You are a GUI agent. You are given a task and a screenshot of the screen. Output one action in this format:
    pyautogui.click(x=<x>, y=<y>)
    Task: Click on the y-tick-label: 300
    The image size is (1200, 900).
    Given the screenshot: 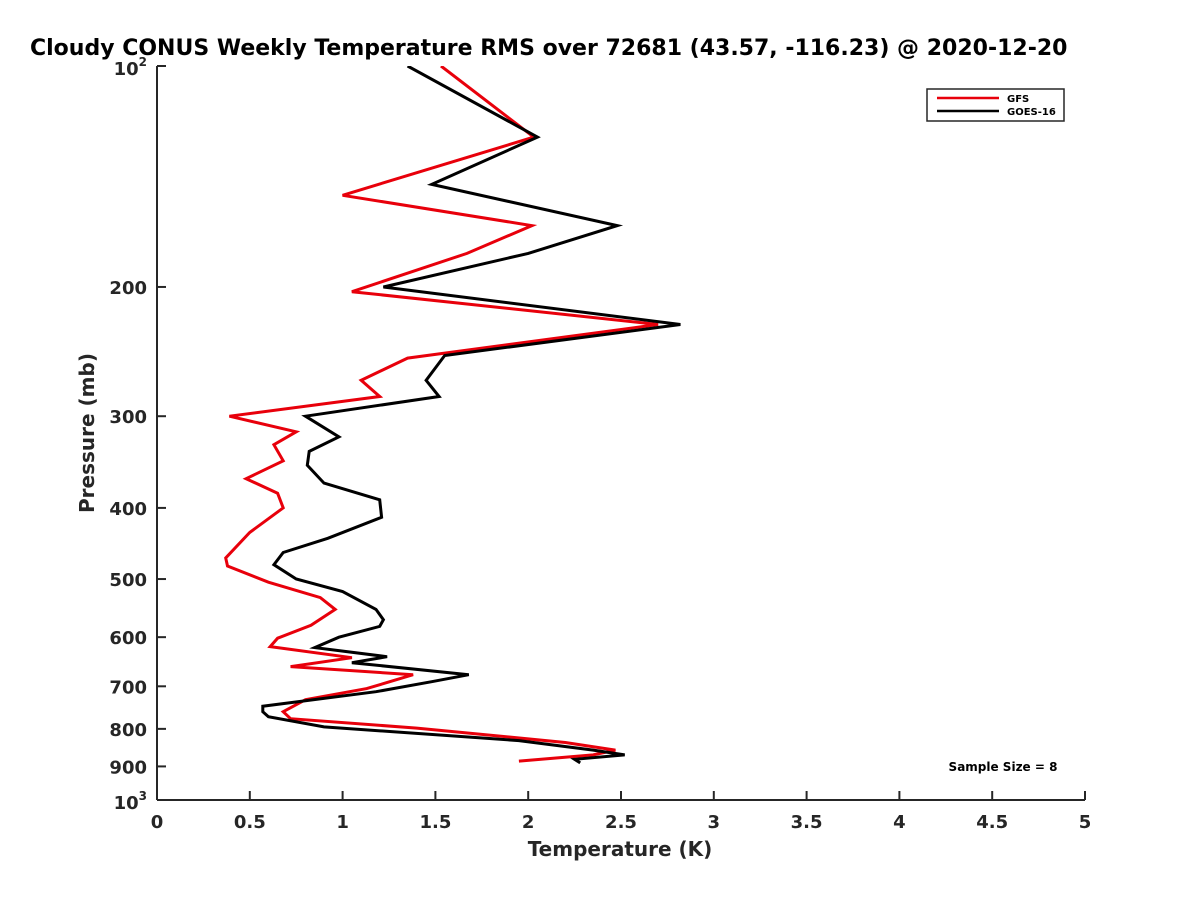 What is the action you would take?
    pyautogui.click(x=128, y=417)
    